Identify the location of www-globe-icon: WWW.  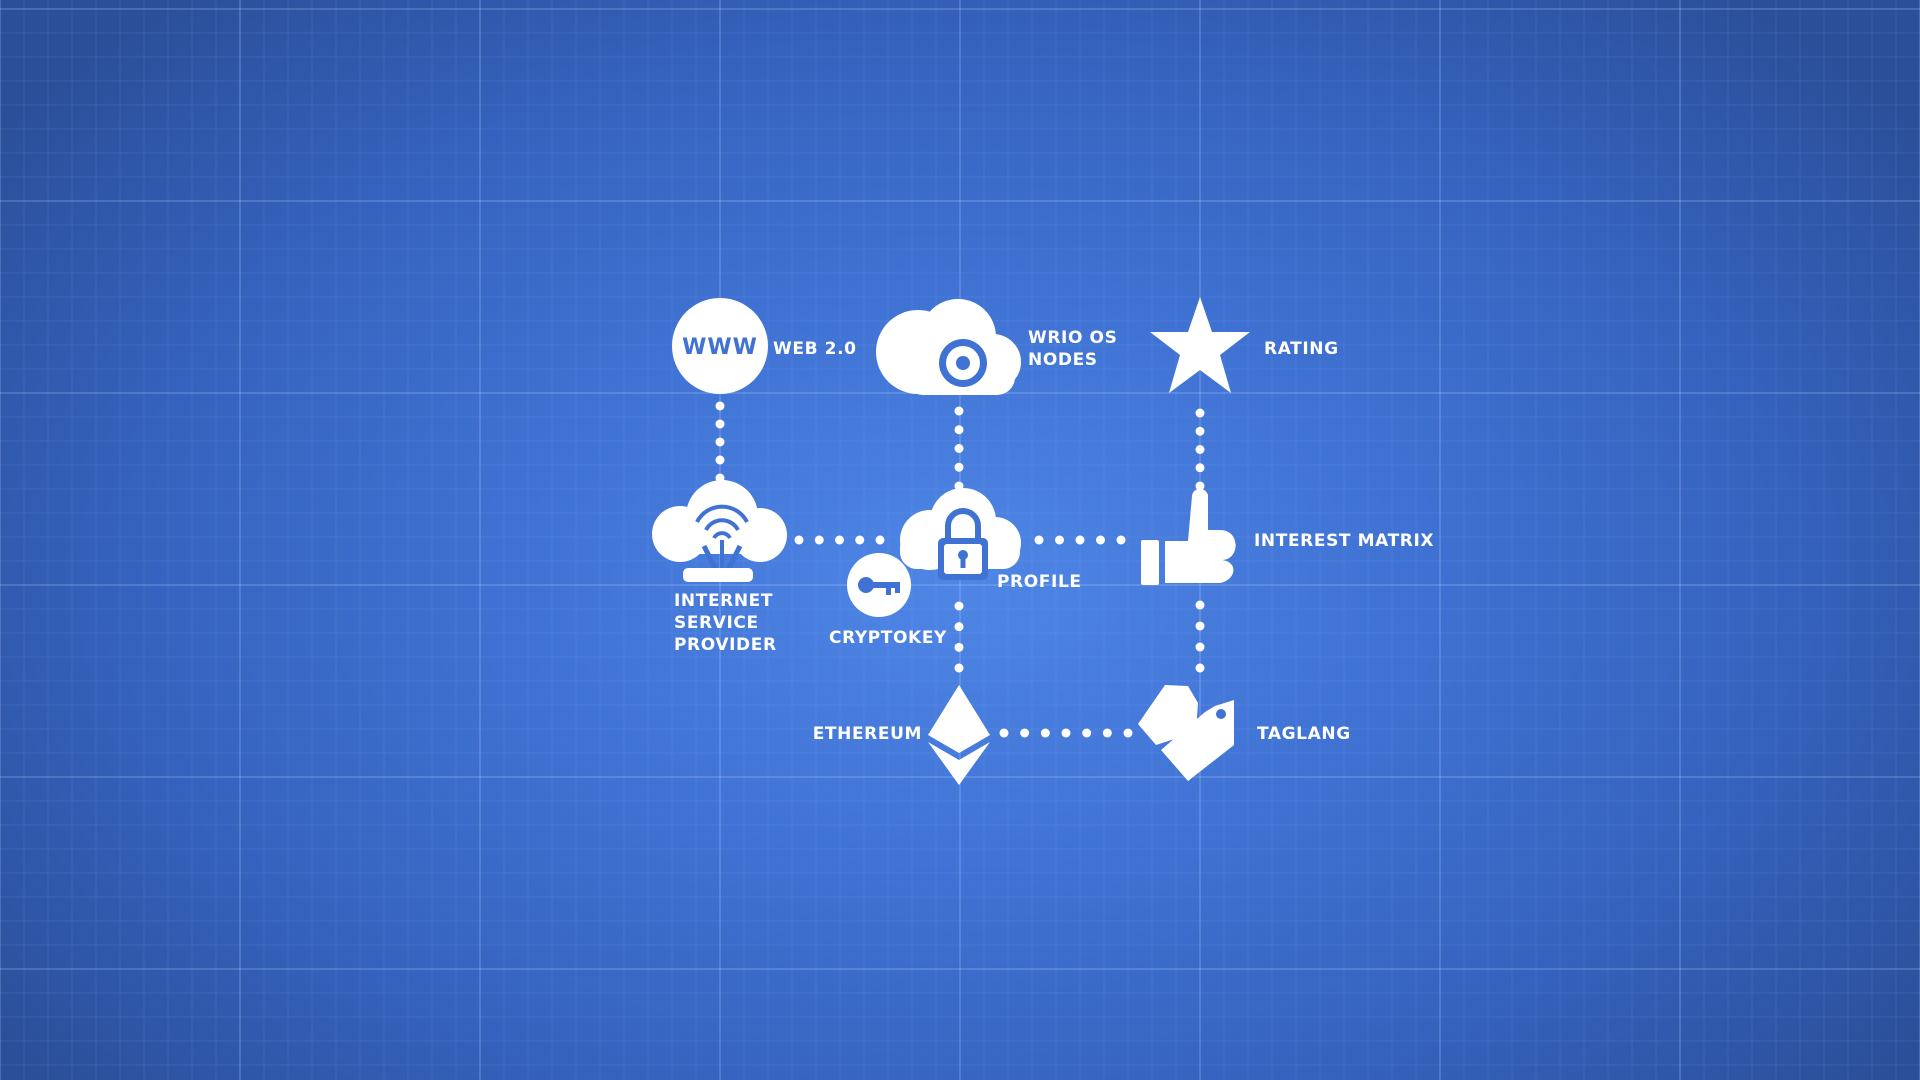
(720, 346).